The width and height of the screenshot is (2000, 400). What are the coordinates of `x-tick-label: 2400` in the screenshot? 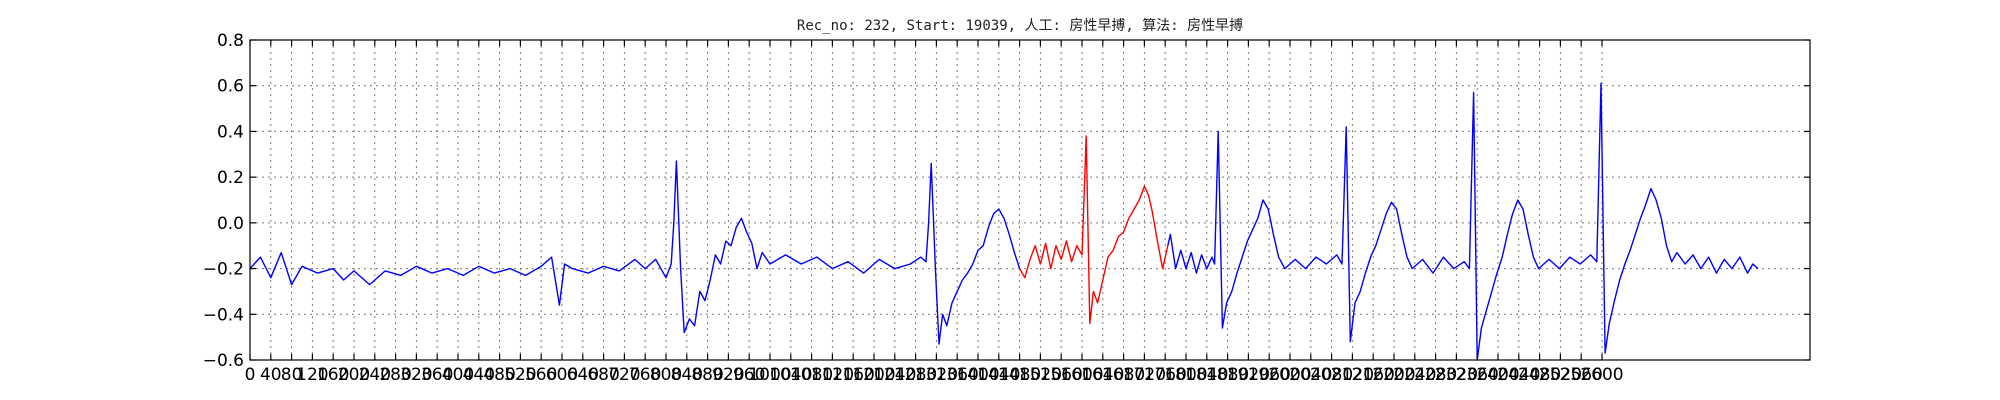 It's located at (1497, 375).